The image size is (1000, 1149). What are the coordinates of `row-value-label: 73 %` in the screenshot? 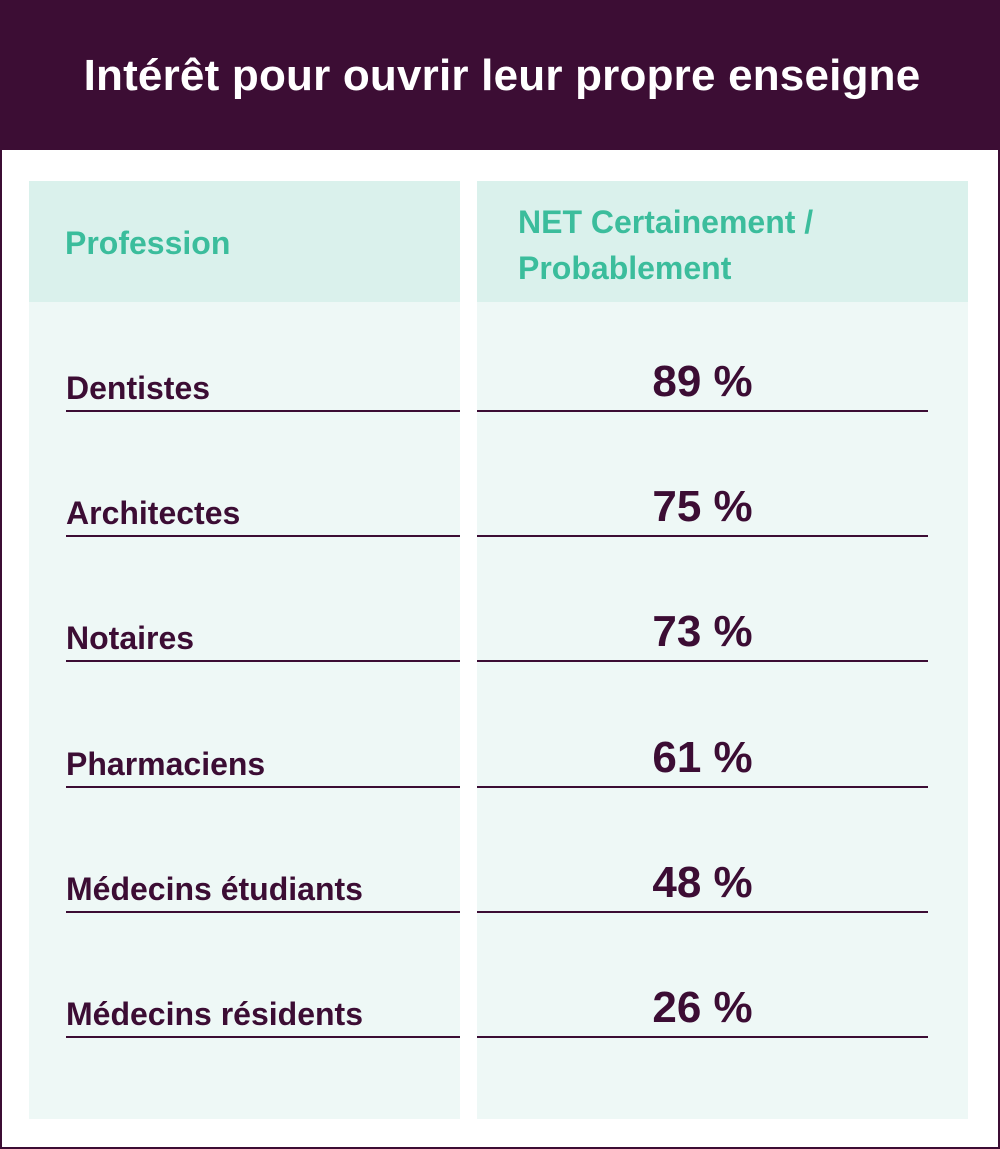 It's located at (702, 631).